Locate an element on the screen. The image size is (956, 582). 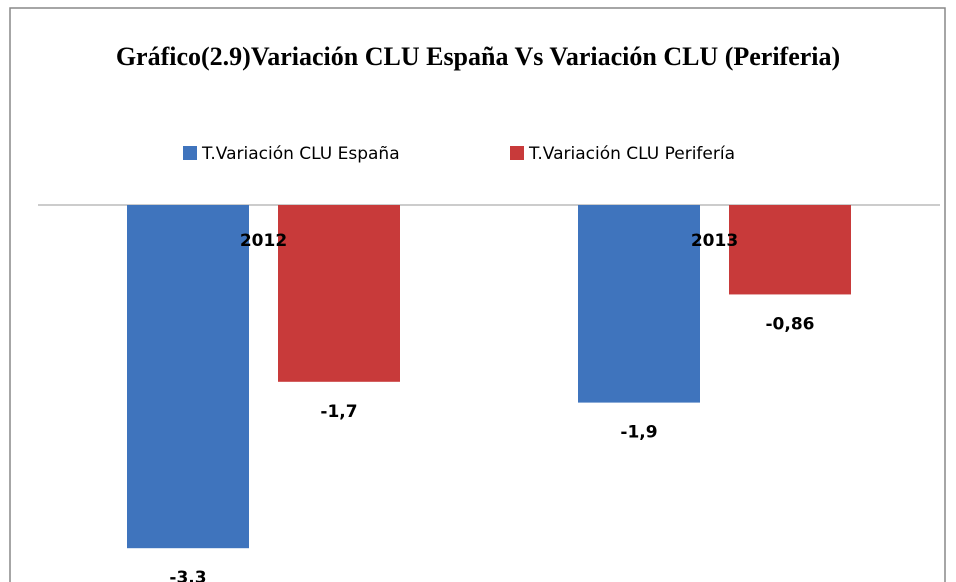
data-label: -0,86 is located at coordinates (790, 324).